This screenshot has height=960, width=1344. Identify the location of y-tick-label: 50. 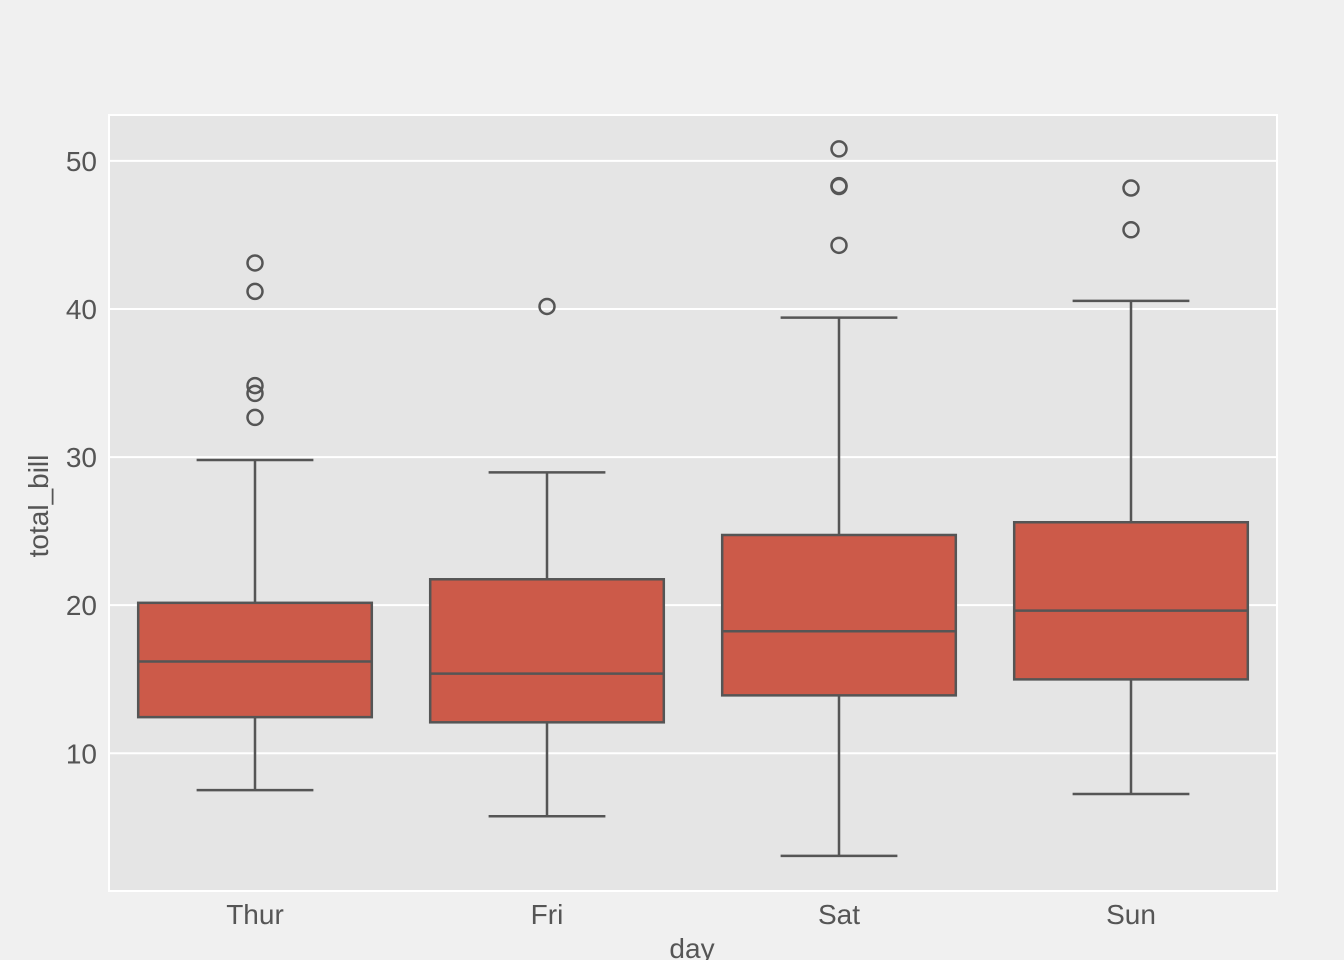
(81, 161).